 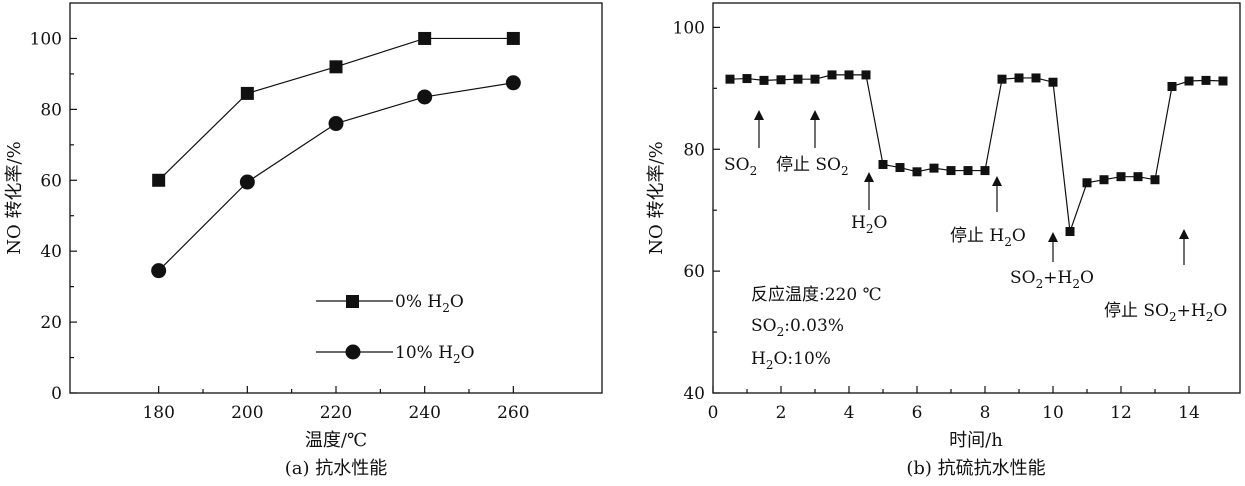 I want to click on x-tick-label: 12, so click(x=1121, y=413).